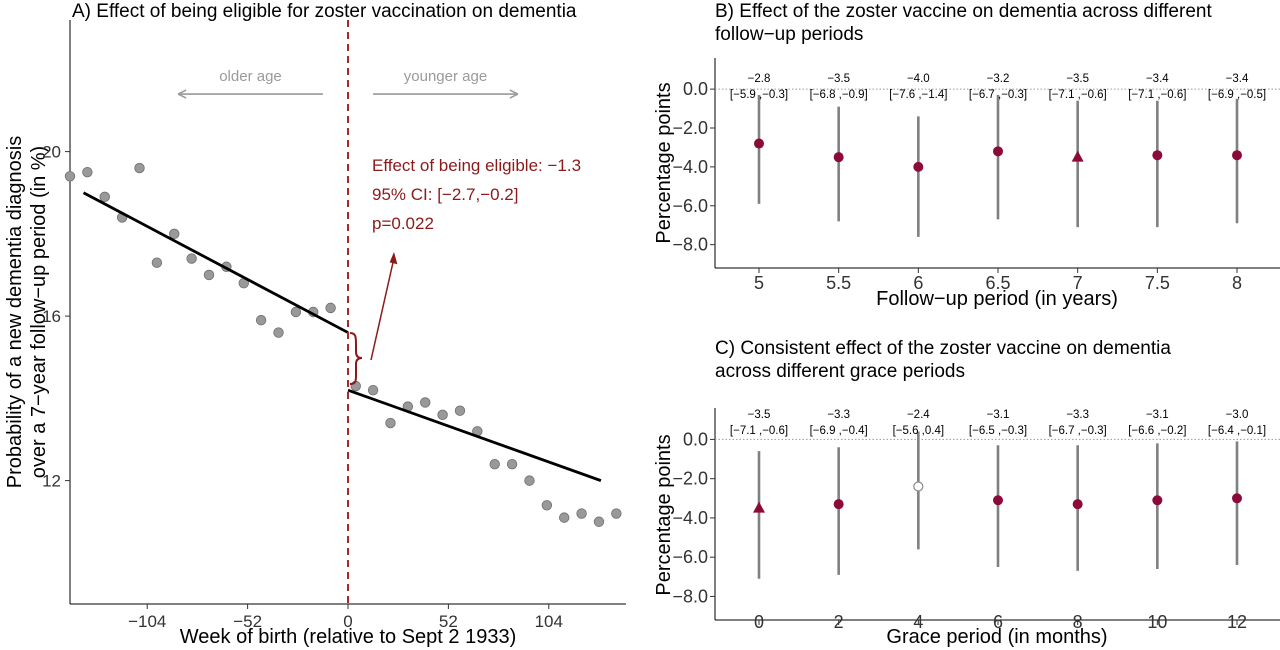 Image resolution: width=1280 pixels, height=650 pixels. Describe the element at coordinates (445, 194) in the screenshot. I see `ci-label: 95% CI: [−2.7,−0.2]` at that location.